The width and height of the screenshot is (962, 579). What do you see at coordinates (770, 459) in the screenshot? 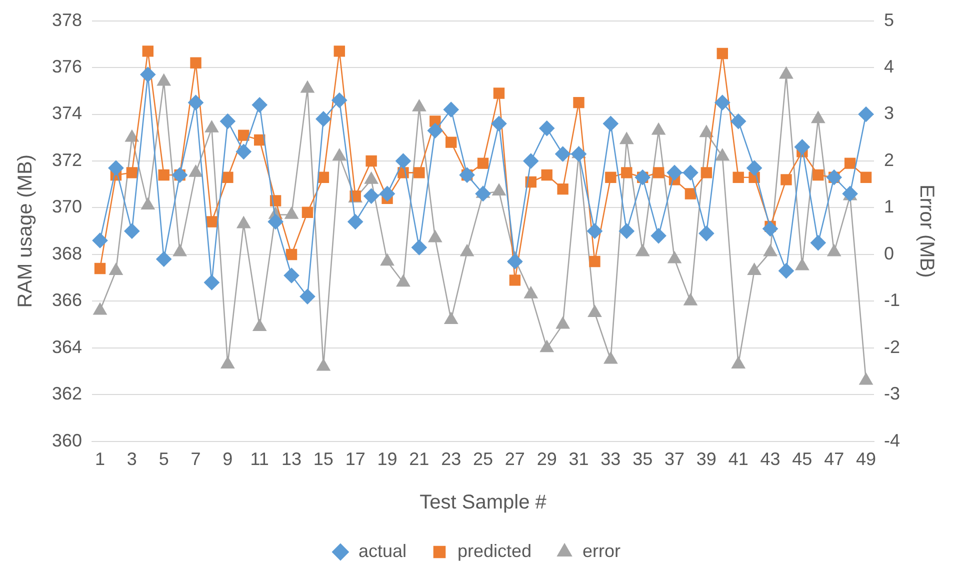
I see `x-tick-label: 43` at bounding box center [770, 459].